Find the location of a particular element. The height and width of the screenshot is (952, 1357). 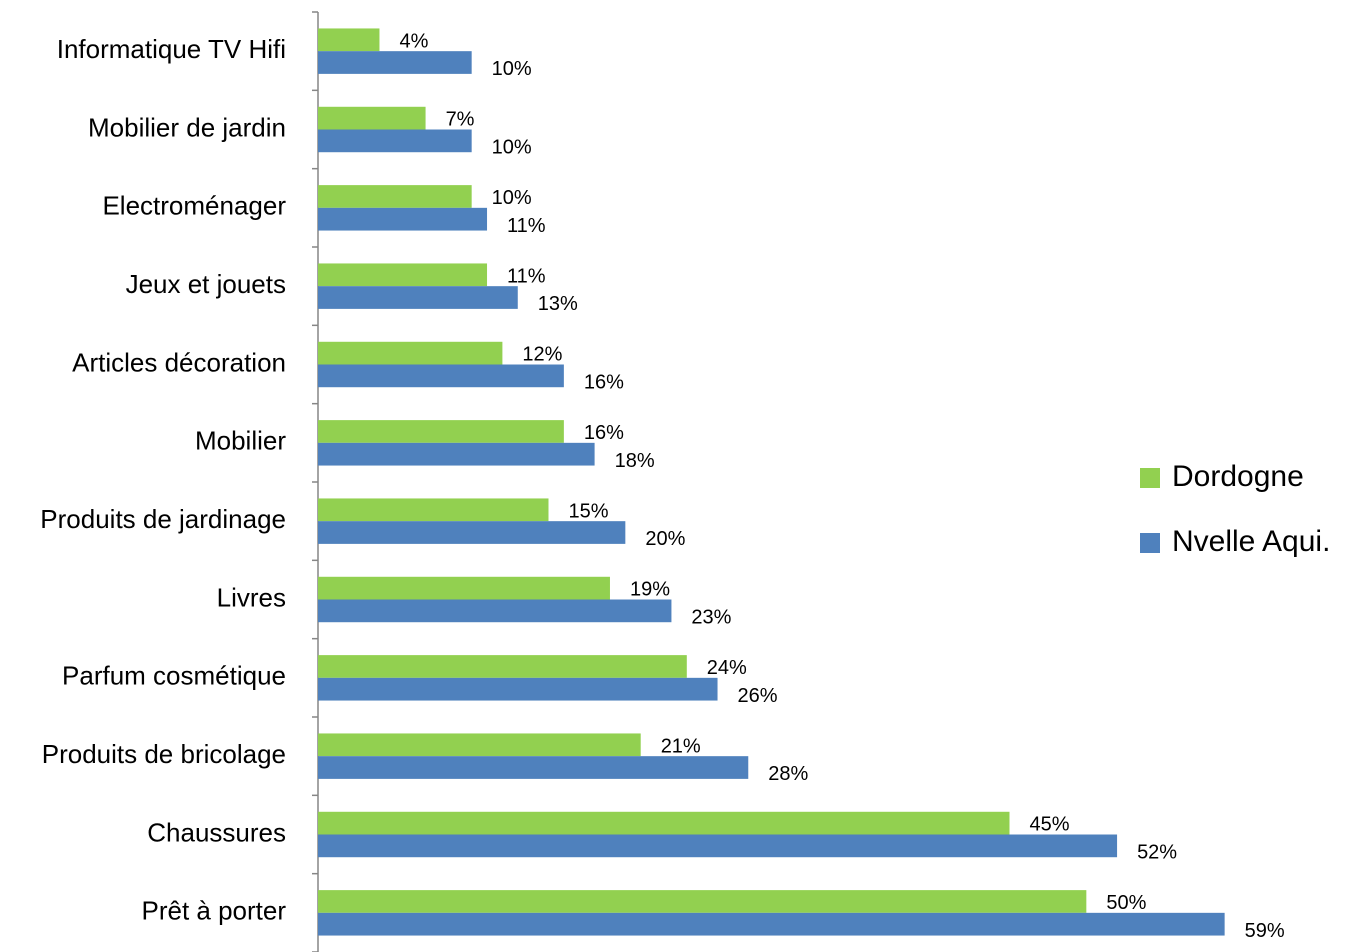

y-tick-label: Prêt à porter is located at coordinates (213, 911).